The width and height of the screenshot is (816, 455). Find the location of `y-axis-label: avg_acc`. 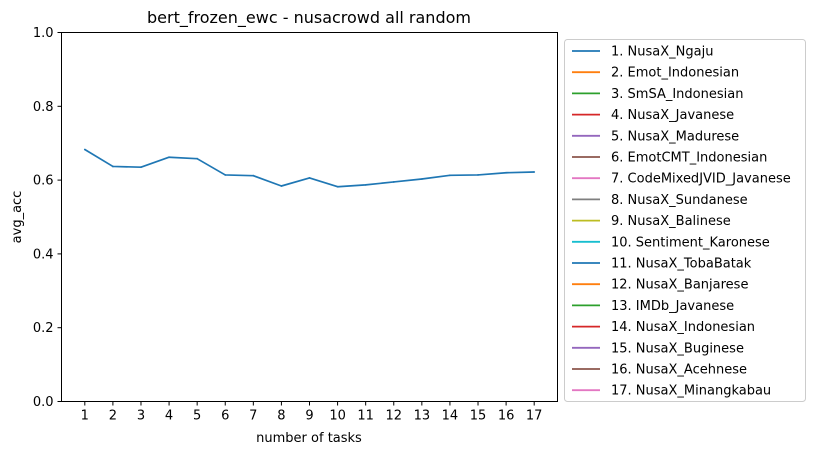

y-axis-label: avg_acc is located at coordinates (17, 217).